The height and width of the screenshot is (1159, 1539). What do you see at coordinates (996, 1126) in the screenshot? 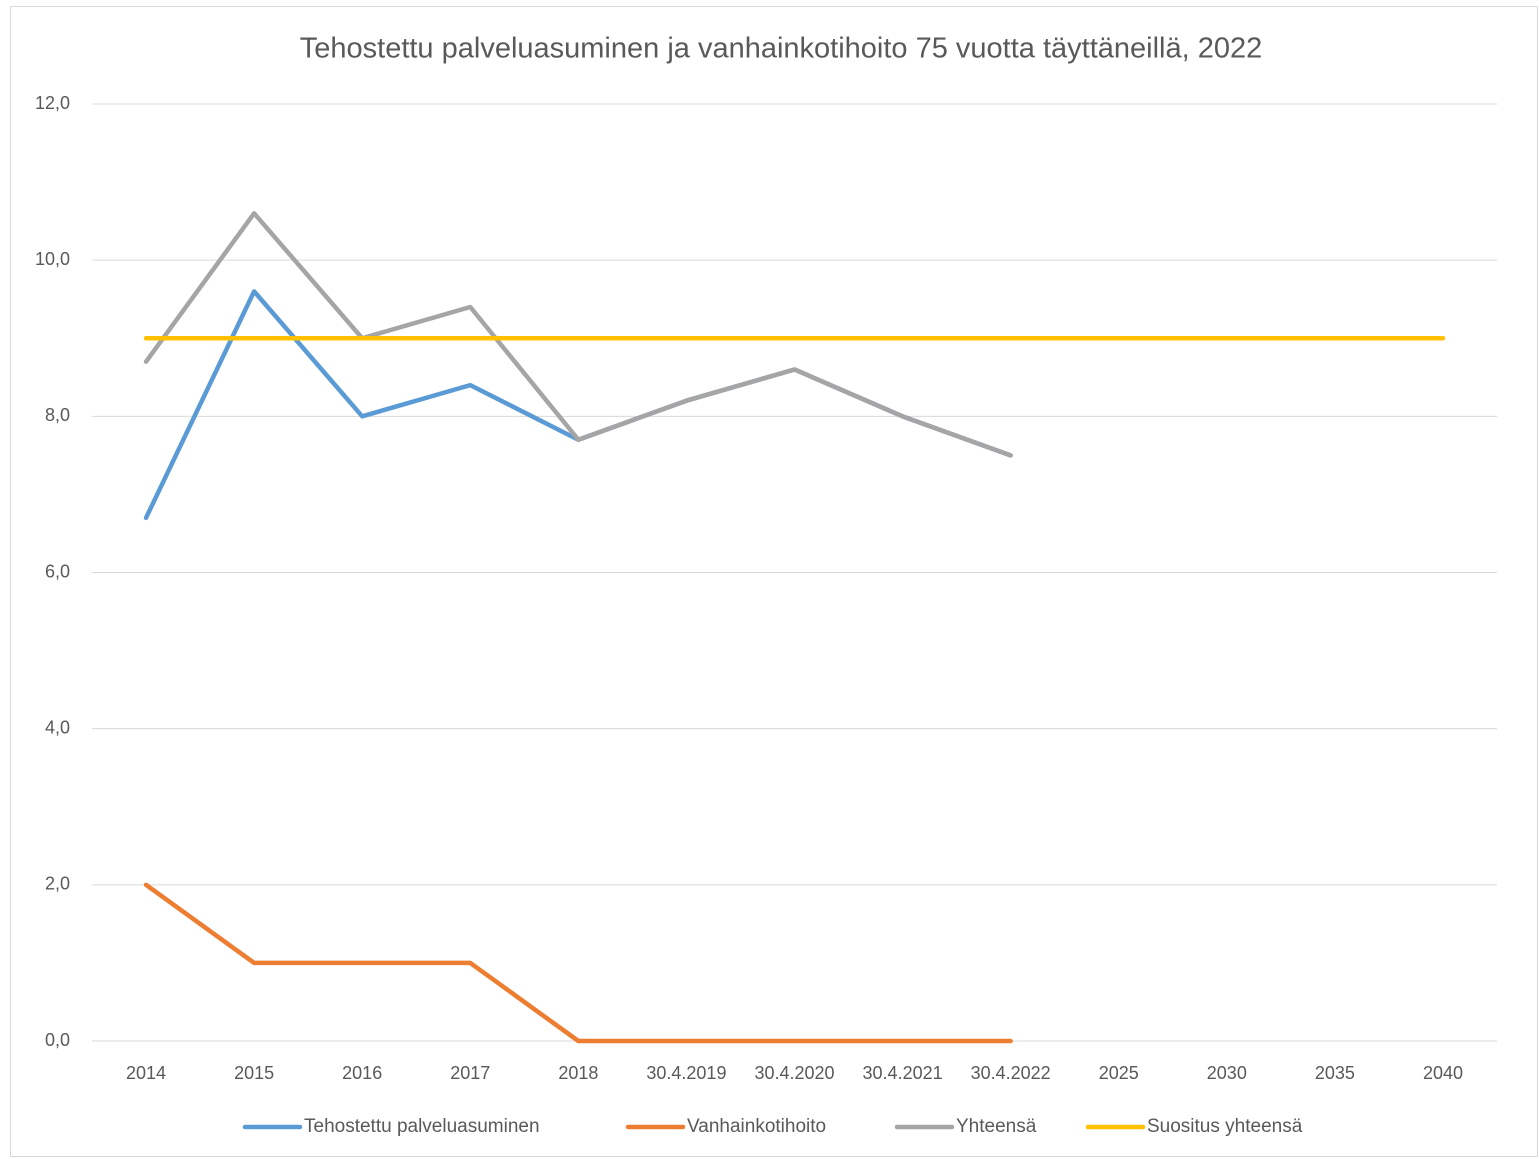
I see `legend-label: Yhteensä` at bounding box center [996, 1126].